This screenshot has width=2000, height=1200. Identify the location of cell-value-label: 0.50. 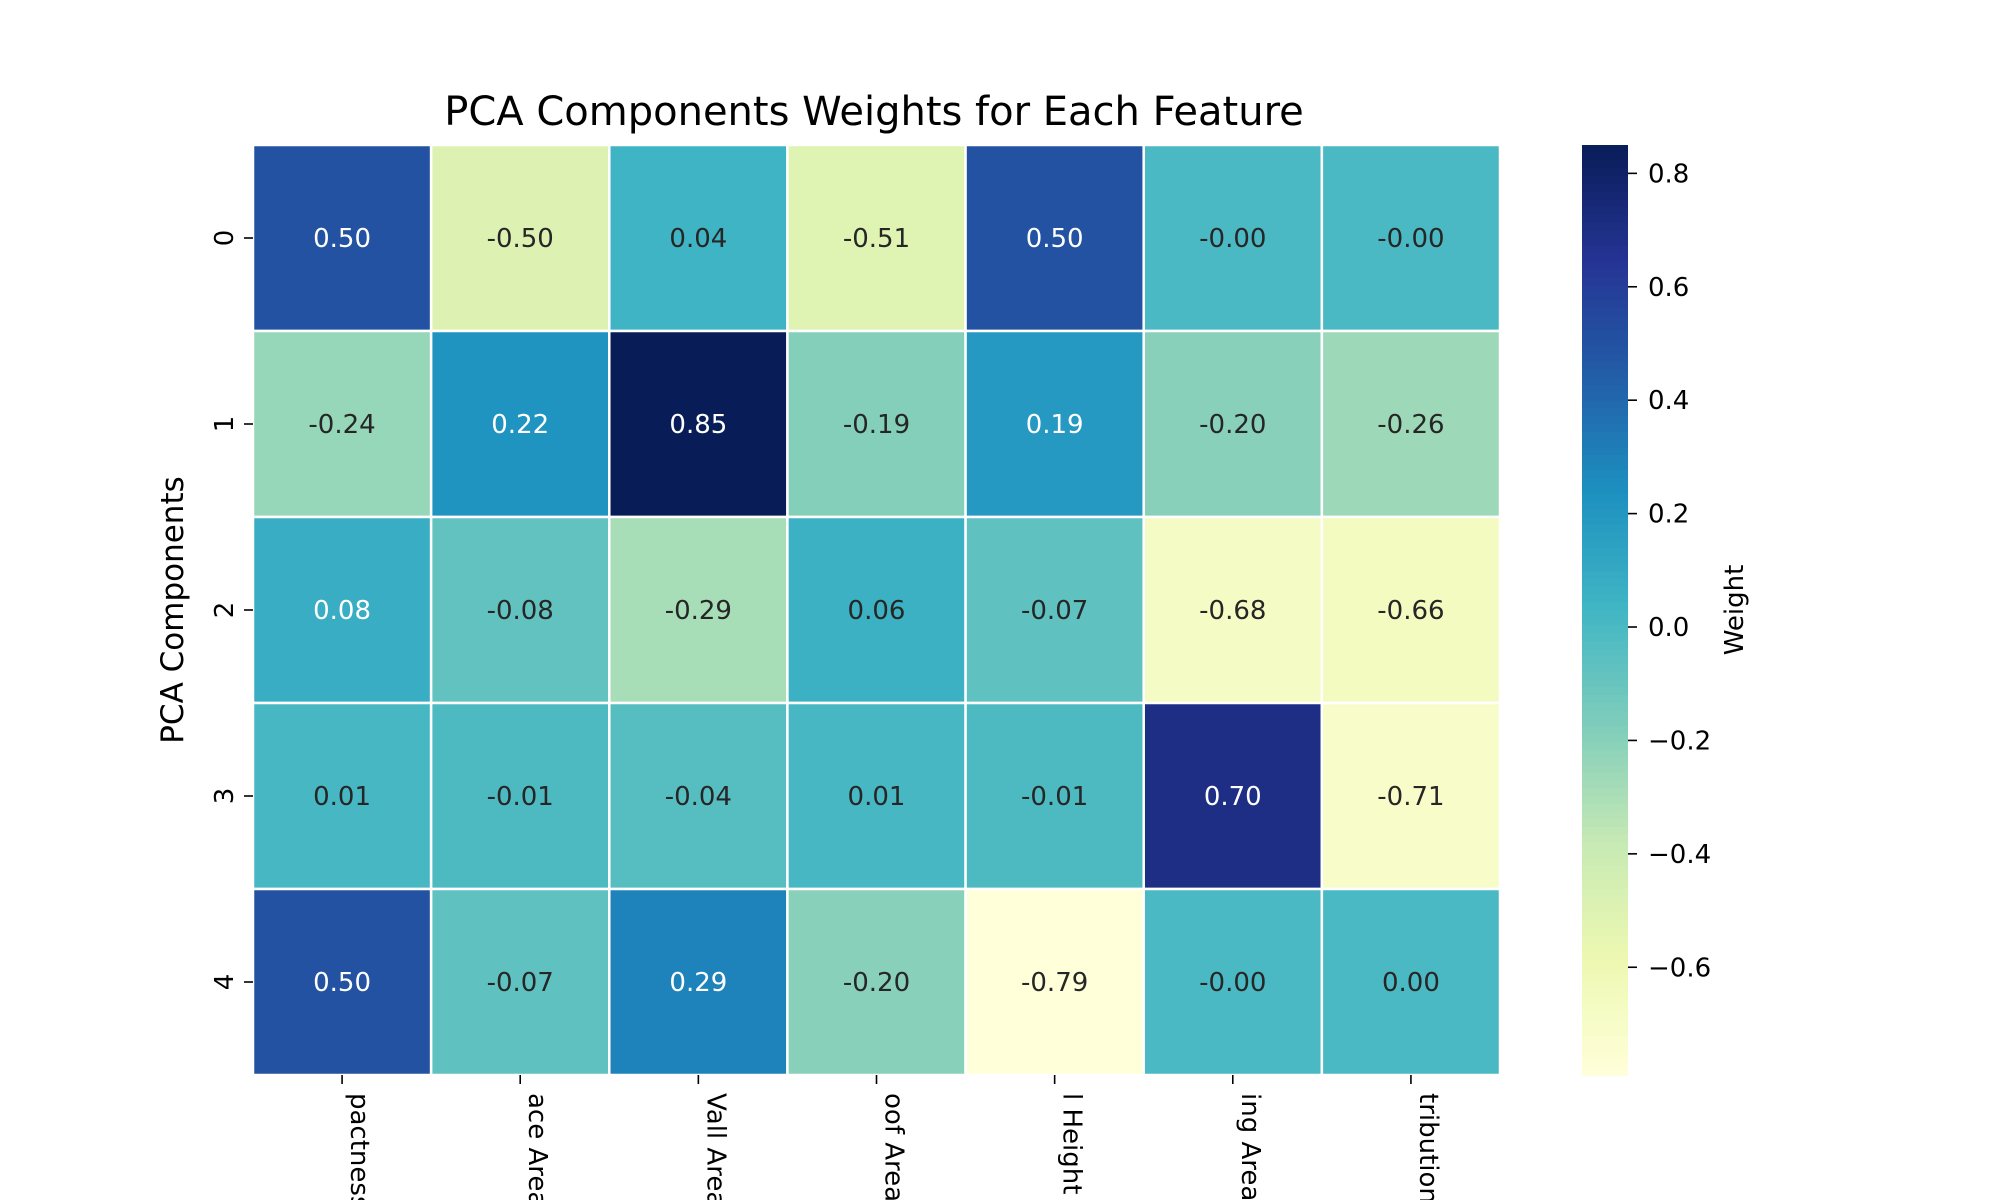
(342, 983).